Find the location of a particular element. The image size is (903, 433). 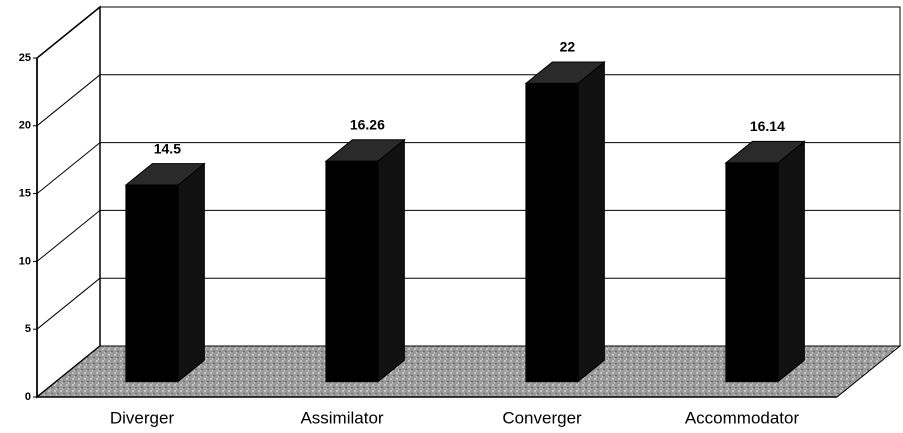

x-tick-label: Converger is located at coordinates (542, 417).